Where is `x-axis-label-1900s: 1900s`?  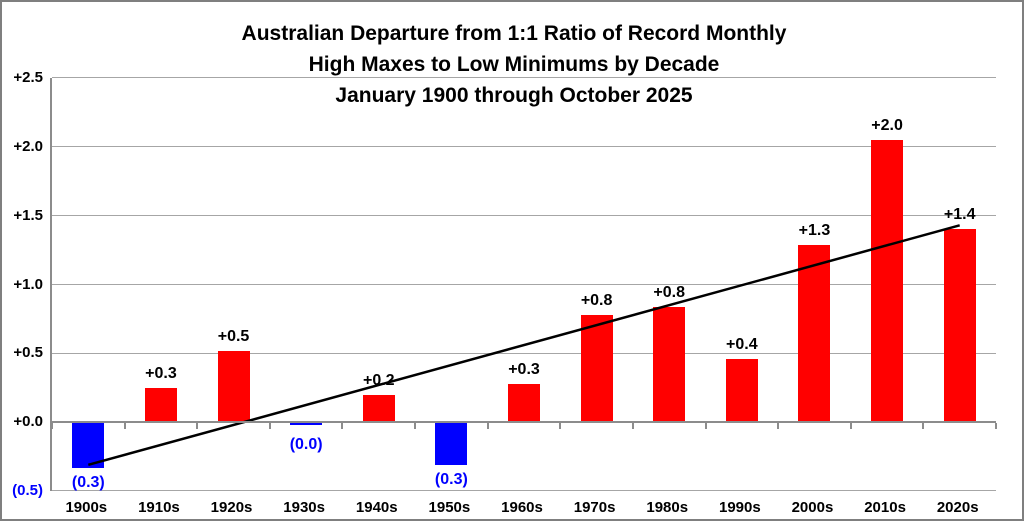 x-axis-label-1900s: 1900s is located at coordinates (86, 507).